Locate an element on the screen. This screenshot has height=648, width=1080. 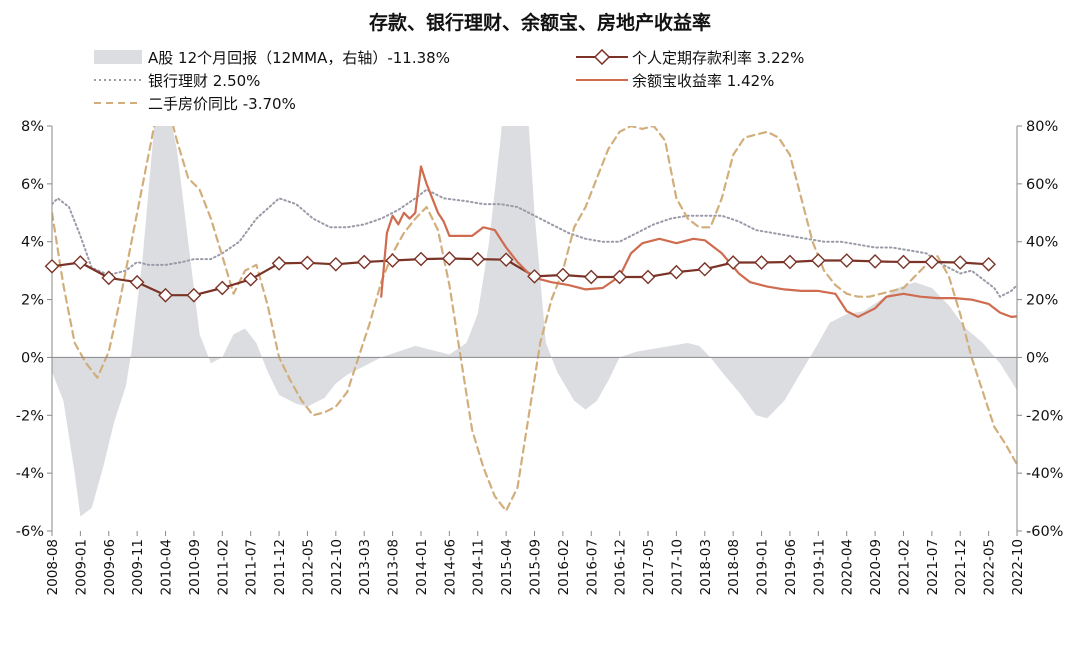
x-tick-label: 2019-11 is located at coordinates (819, 567).